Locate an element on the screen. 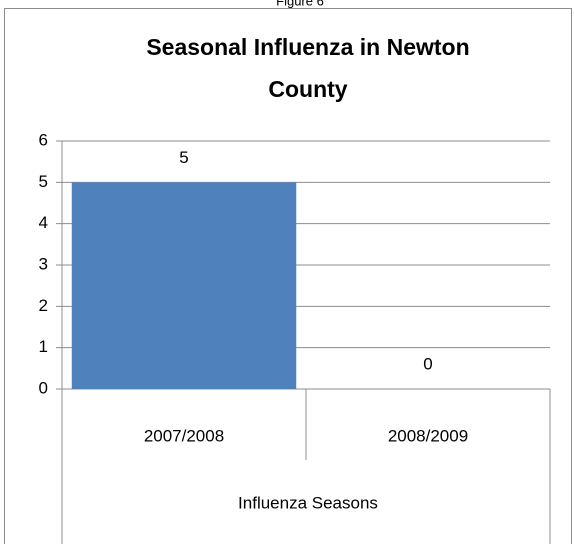 Image resolution: width=574 pixels, height=544 pixels. x-tick-label: 2007/2008 is located at coordinates (184, 435).